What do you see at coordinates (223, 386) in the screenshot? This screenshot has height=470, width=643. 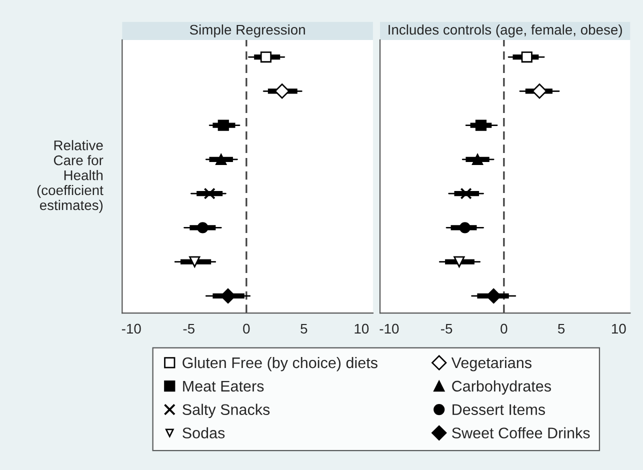 I see `legend-label: Meat Eaters` at bounding box center [223, 386].